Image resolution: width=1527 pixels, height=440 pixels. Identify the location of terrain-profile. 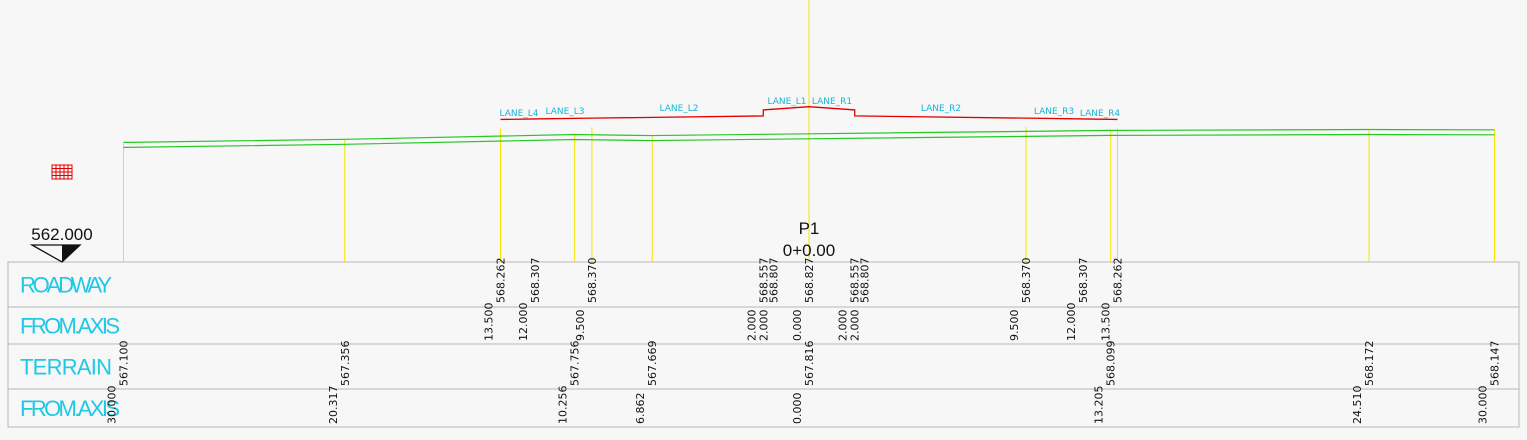
(809, 138).